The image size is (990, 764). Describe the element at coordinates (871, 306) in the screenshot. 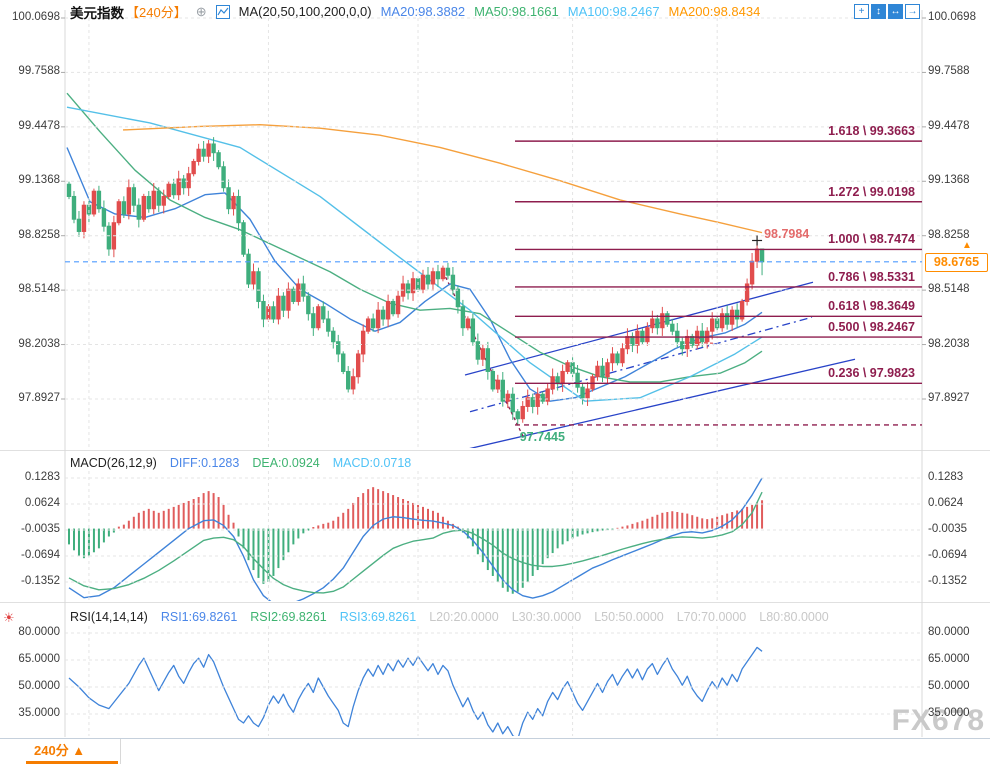

I see `fib-level-label: 0.618 \ 98.3649` at that location.